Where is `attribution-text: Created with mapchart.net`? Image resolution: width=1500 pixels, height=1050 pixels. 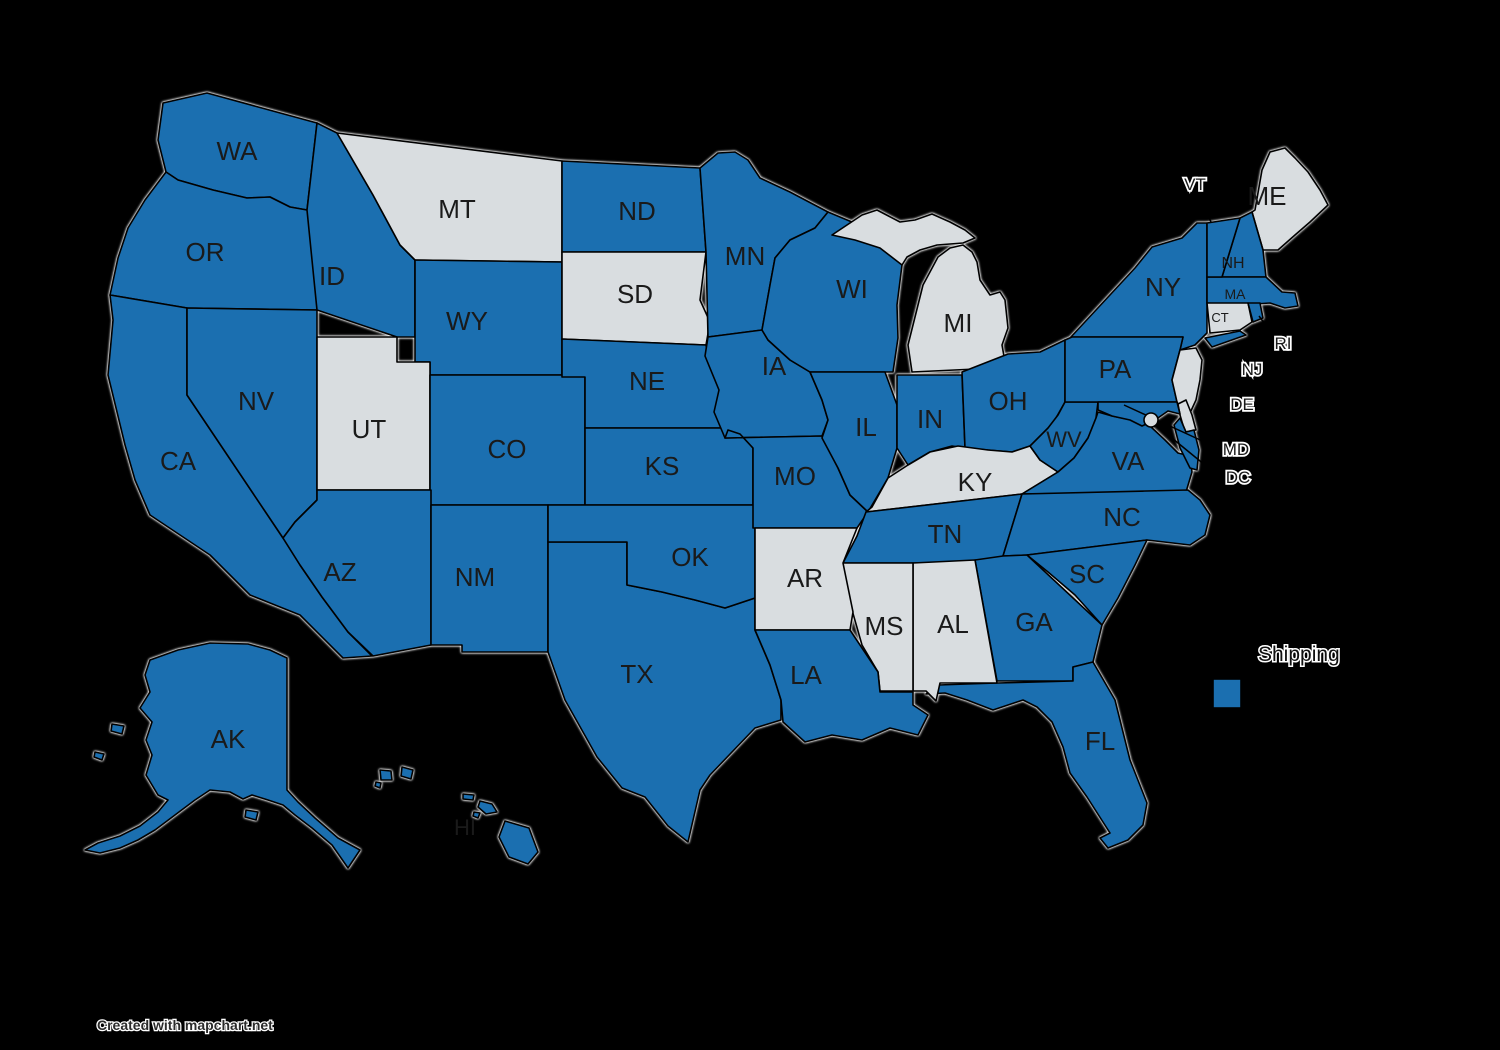 attribution-text: Created with mapchart.net is located at coordinates (185, 1025).